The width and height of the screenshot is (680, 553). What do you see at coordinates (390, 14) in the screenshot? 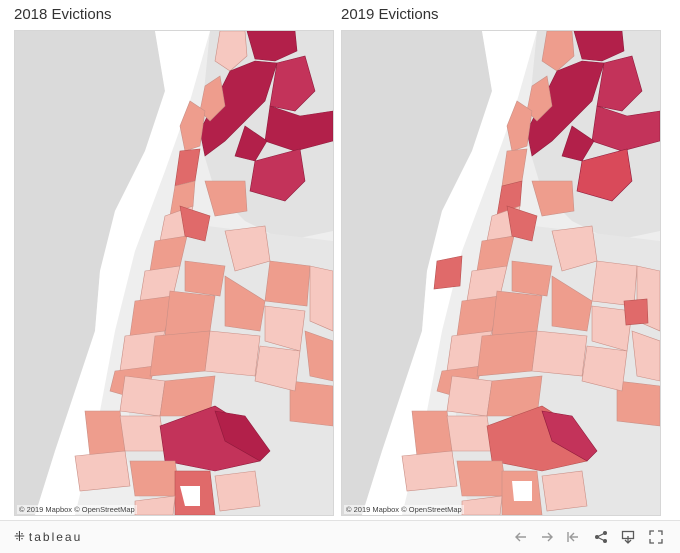
I see `panel-title: 2019 Evictions` at bounding box center [390, 14].